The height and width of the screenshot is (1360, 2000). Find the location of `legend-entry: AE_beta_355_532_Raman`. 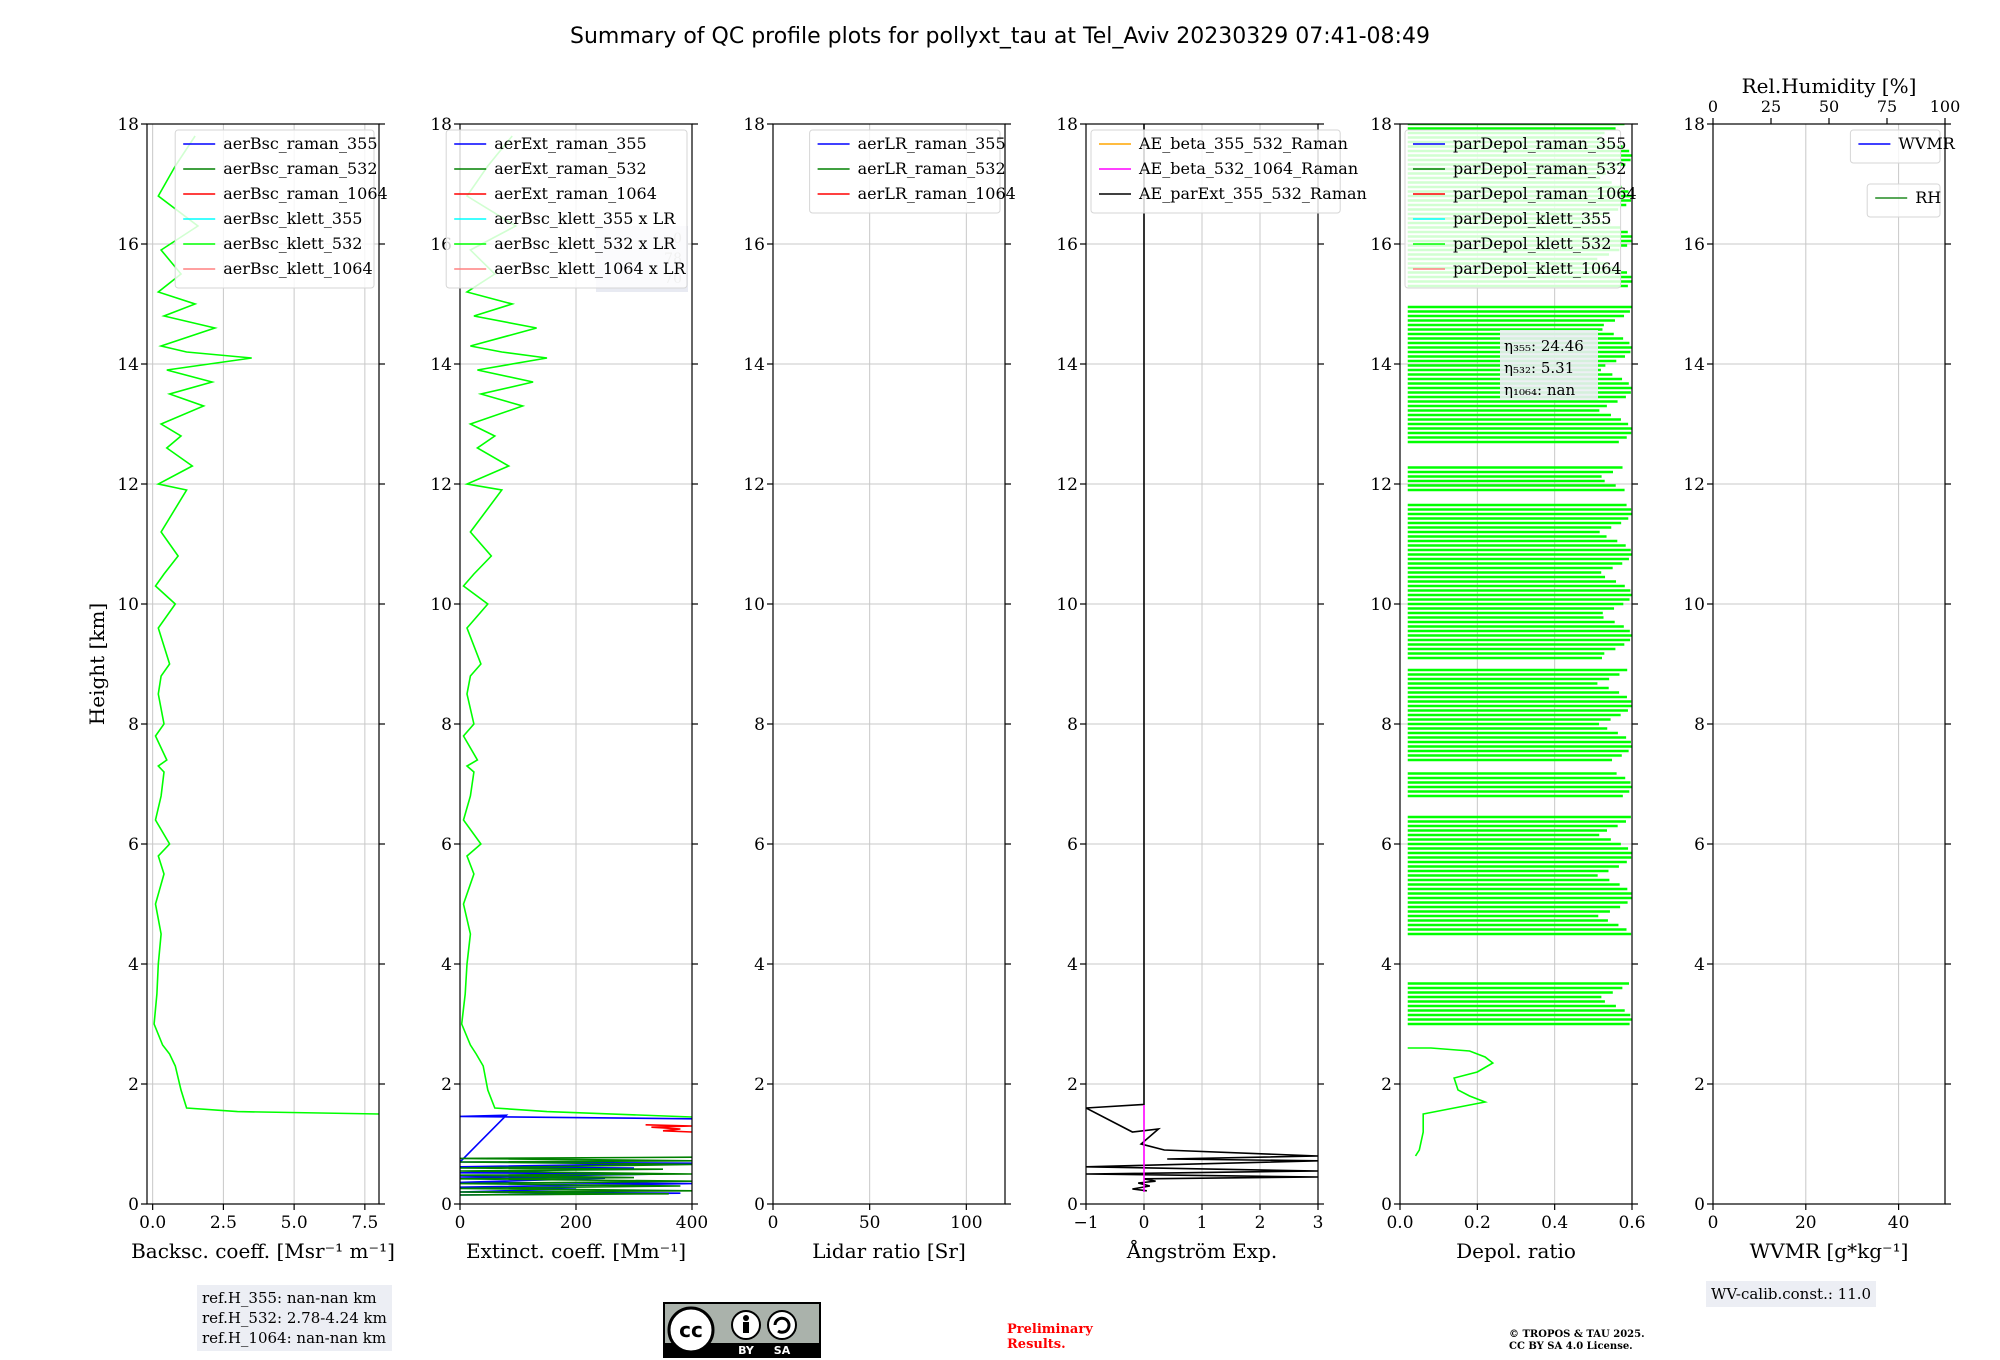

legend-entry: AE_beta_355_532_Raman is located at coordinates (1243, 143).